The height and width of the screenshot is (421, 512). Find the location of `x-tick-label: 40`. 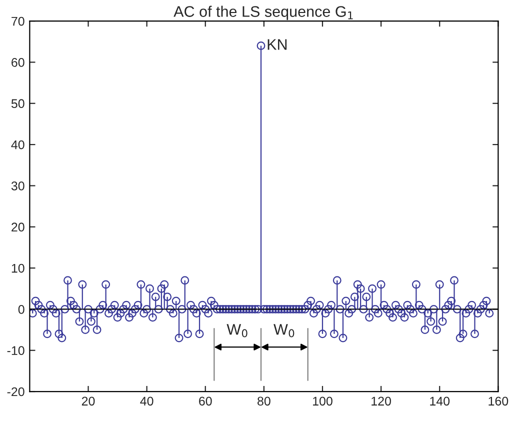

x-tick-label: 40 is located at coordinates (147, 401).